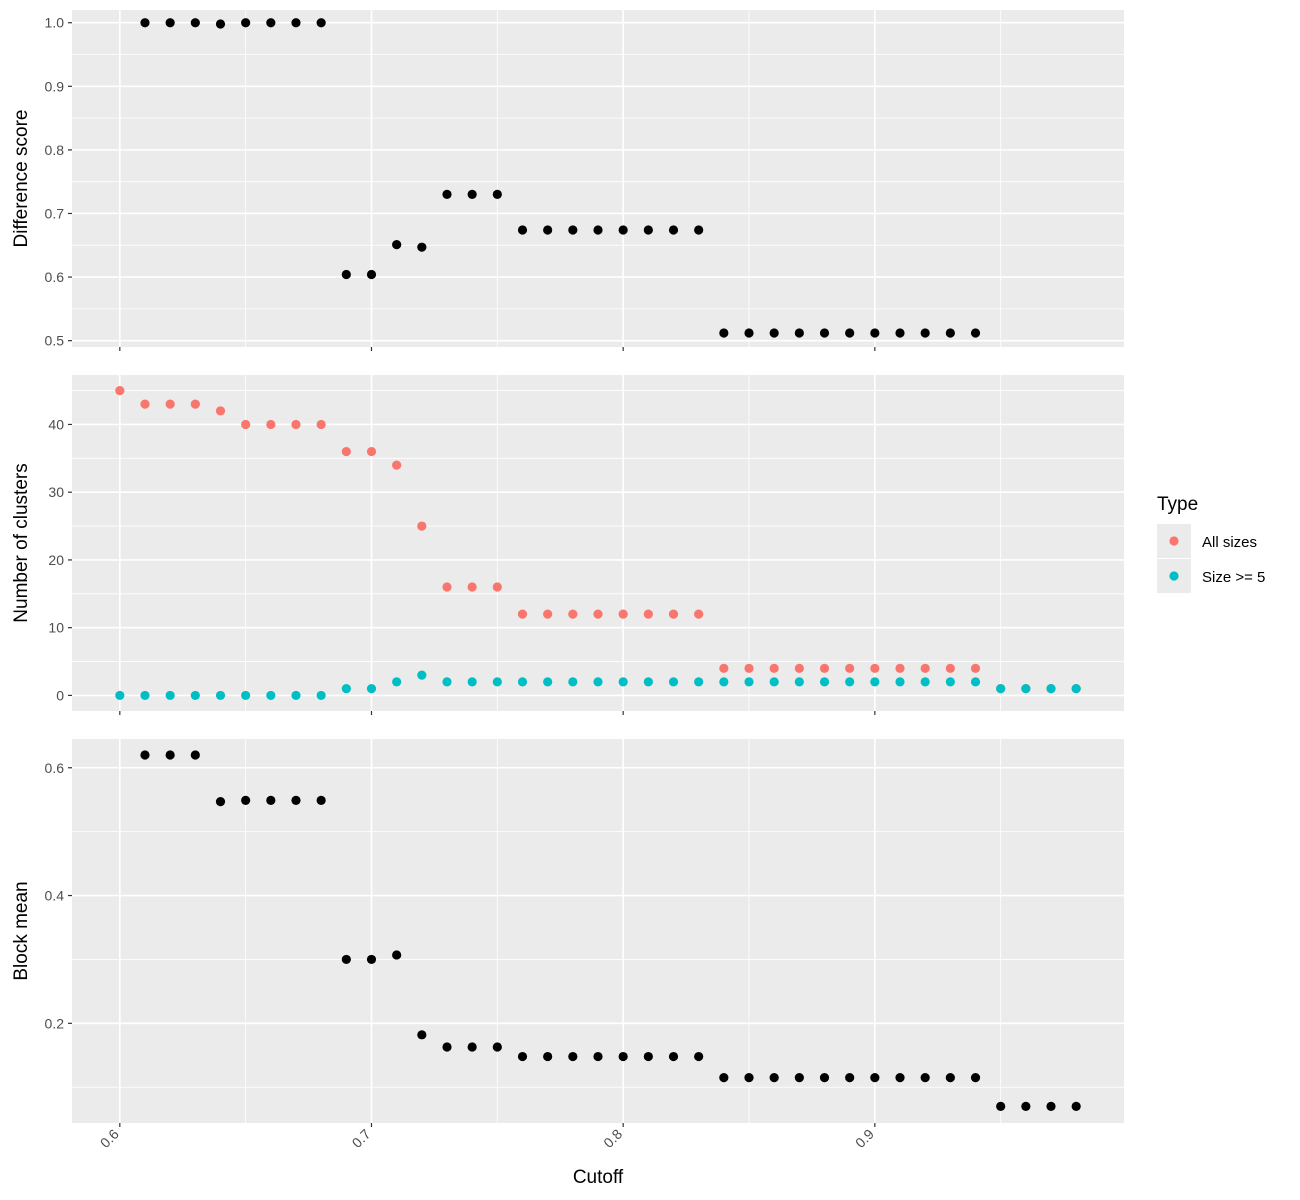  I want to click on y-axis-title: Difference score, so click(21, 179).